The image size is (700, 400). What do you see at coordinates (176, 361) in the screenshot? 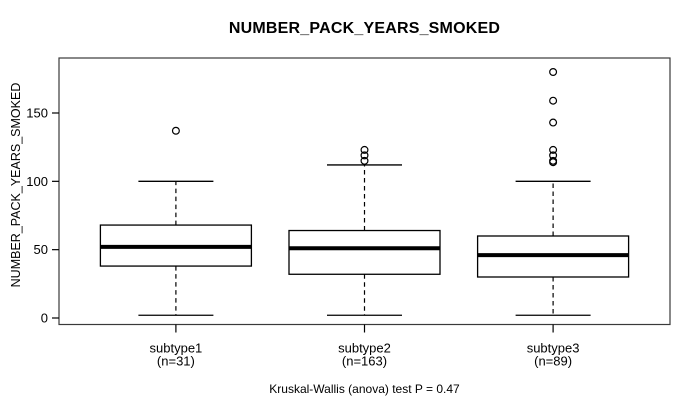
I see `x-count-label: (n=31)` at bounding box center [176, 361].